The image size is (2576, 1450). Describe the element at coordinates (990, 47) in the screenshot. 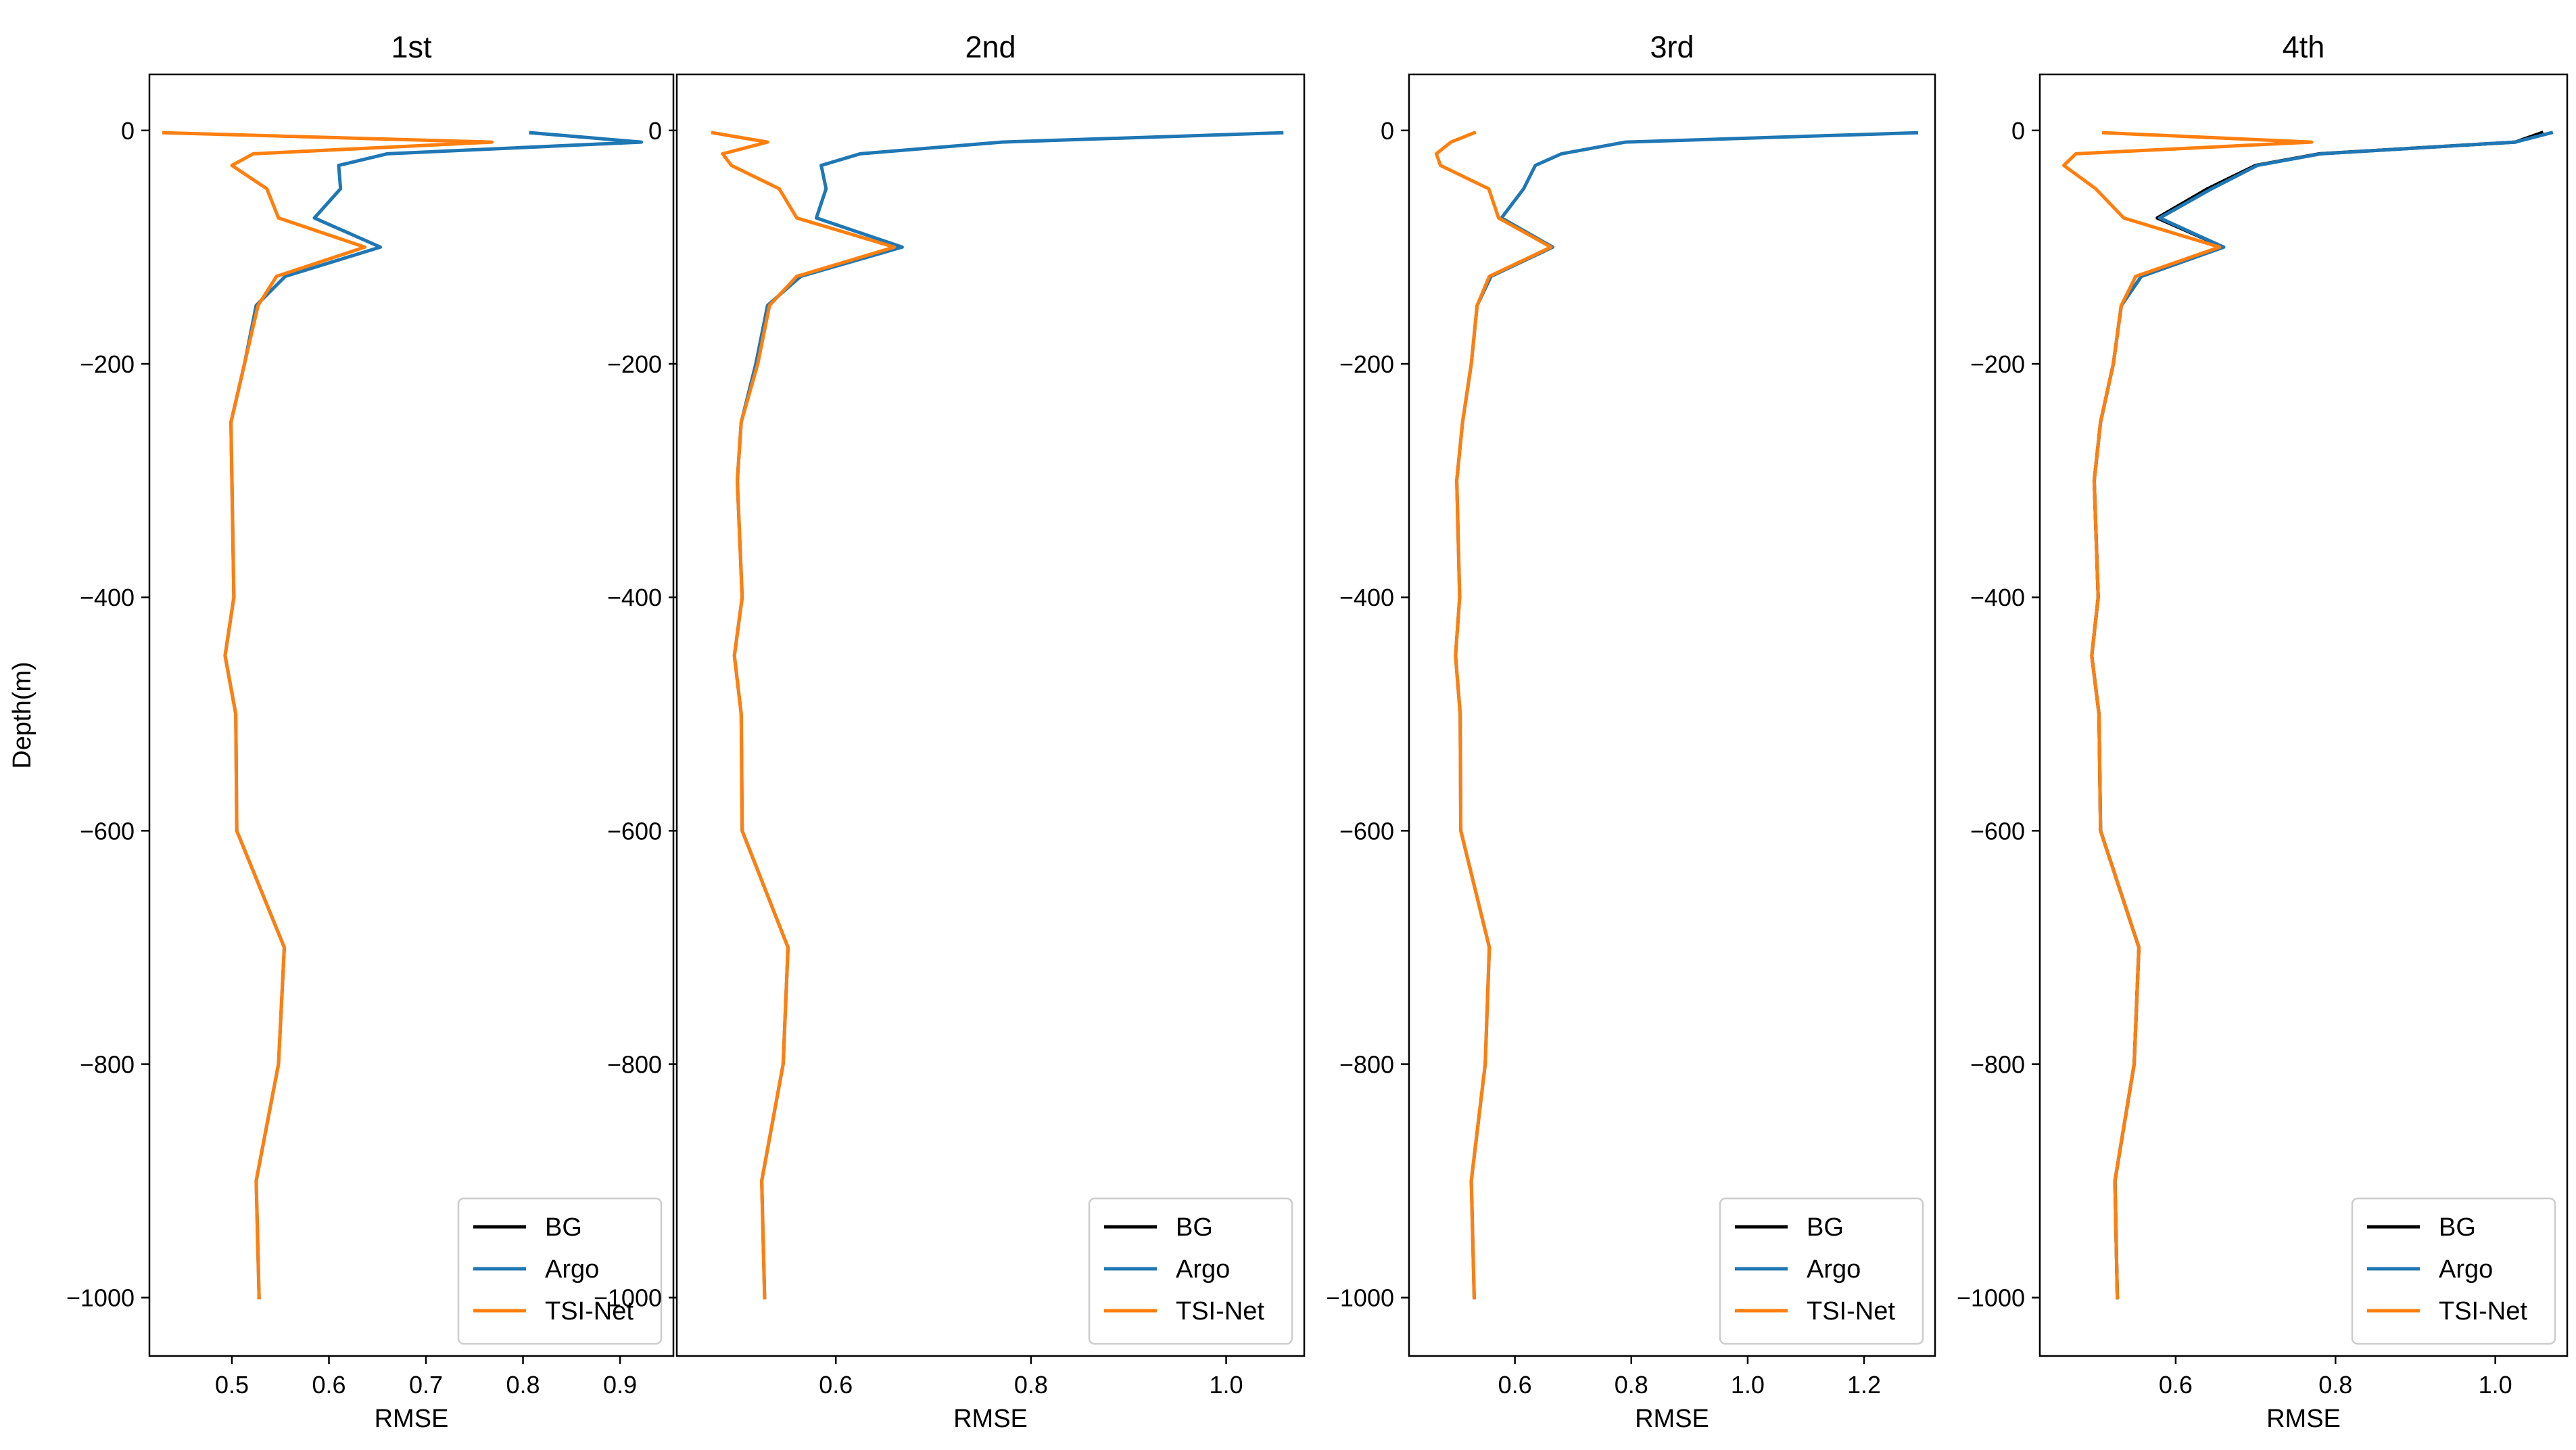

I see `panel-title: 2nd` at that location.